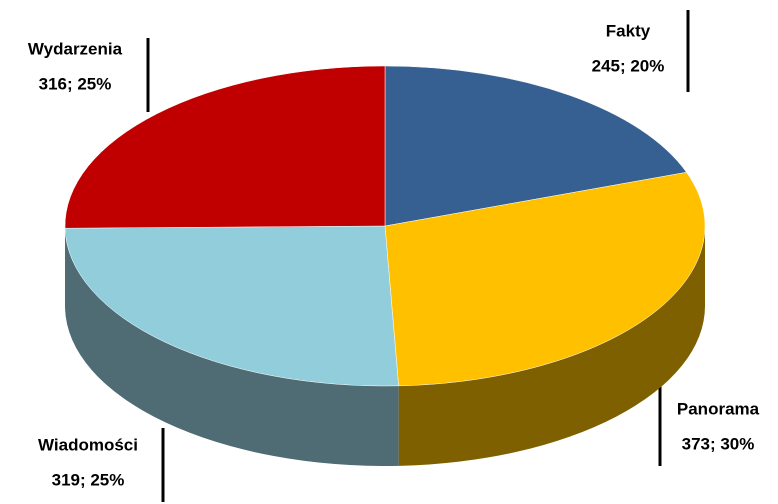 Image resolution: width=778 pixels, height=504 pixels. Describe the element at coordinates (628, 30) in the screenshot. I see `slice-label: Fakty` at that location.